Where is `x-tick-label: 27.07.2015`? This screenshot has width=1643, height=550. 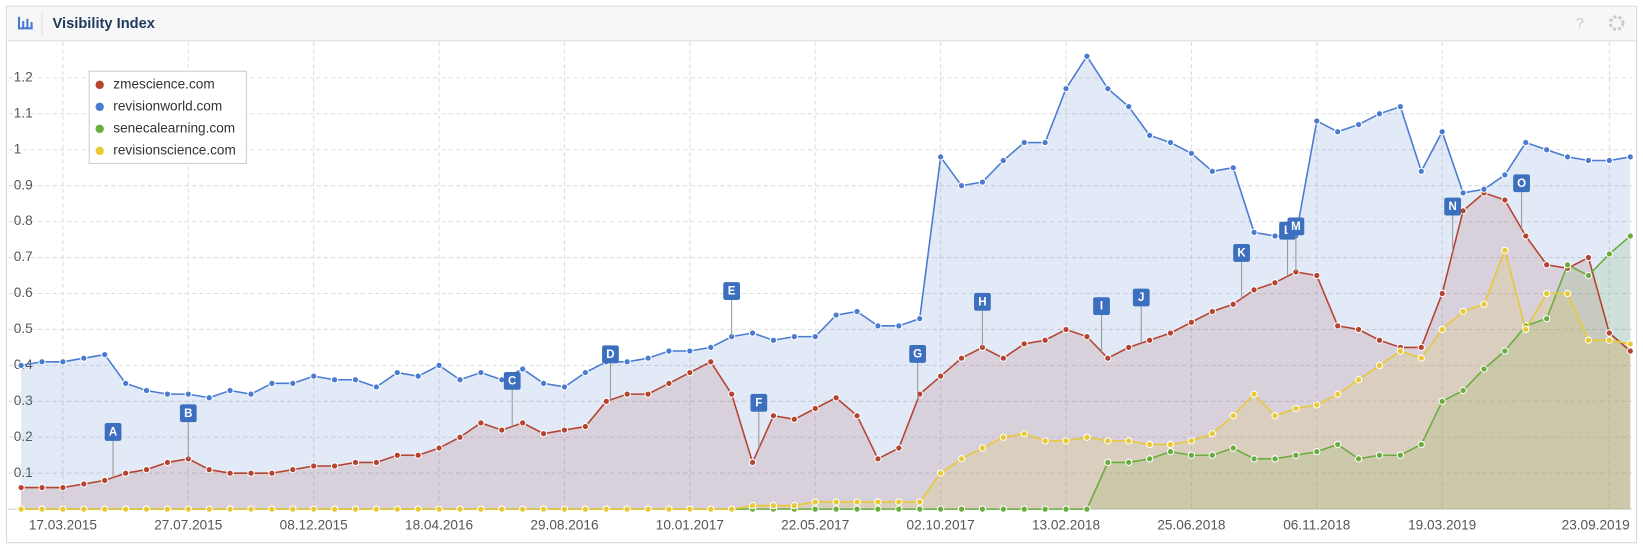 x-tick-label: 27.07.2015 is located at coordinates (188, 524).